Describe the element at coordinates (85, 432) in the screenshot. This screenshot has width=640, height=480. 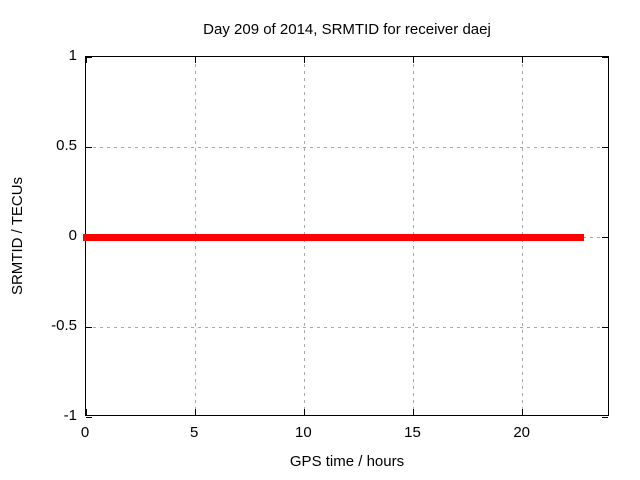
I see `x-tick-label: 0` at that location.